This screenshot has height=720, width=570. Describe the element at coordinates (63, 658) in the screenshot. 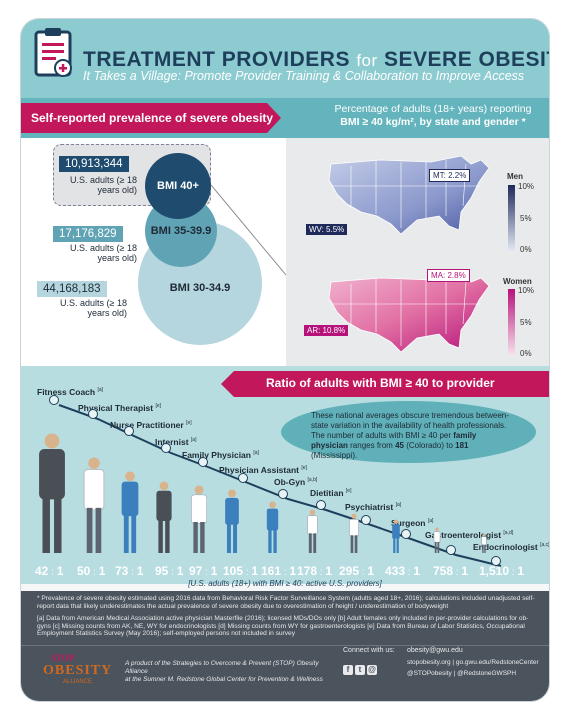

I see `logo-top: STOP` at that location.